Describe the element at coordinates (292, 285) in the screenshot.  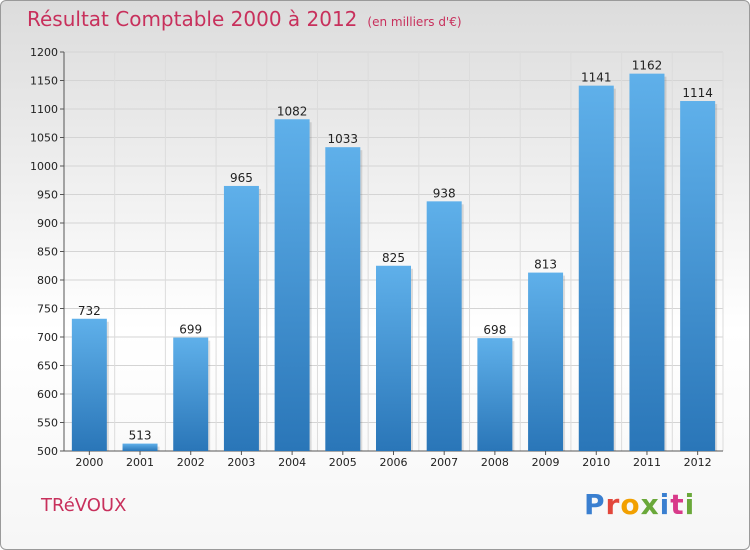
I see `bar-2004` at that location.